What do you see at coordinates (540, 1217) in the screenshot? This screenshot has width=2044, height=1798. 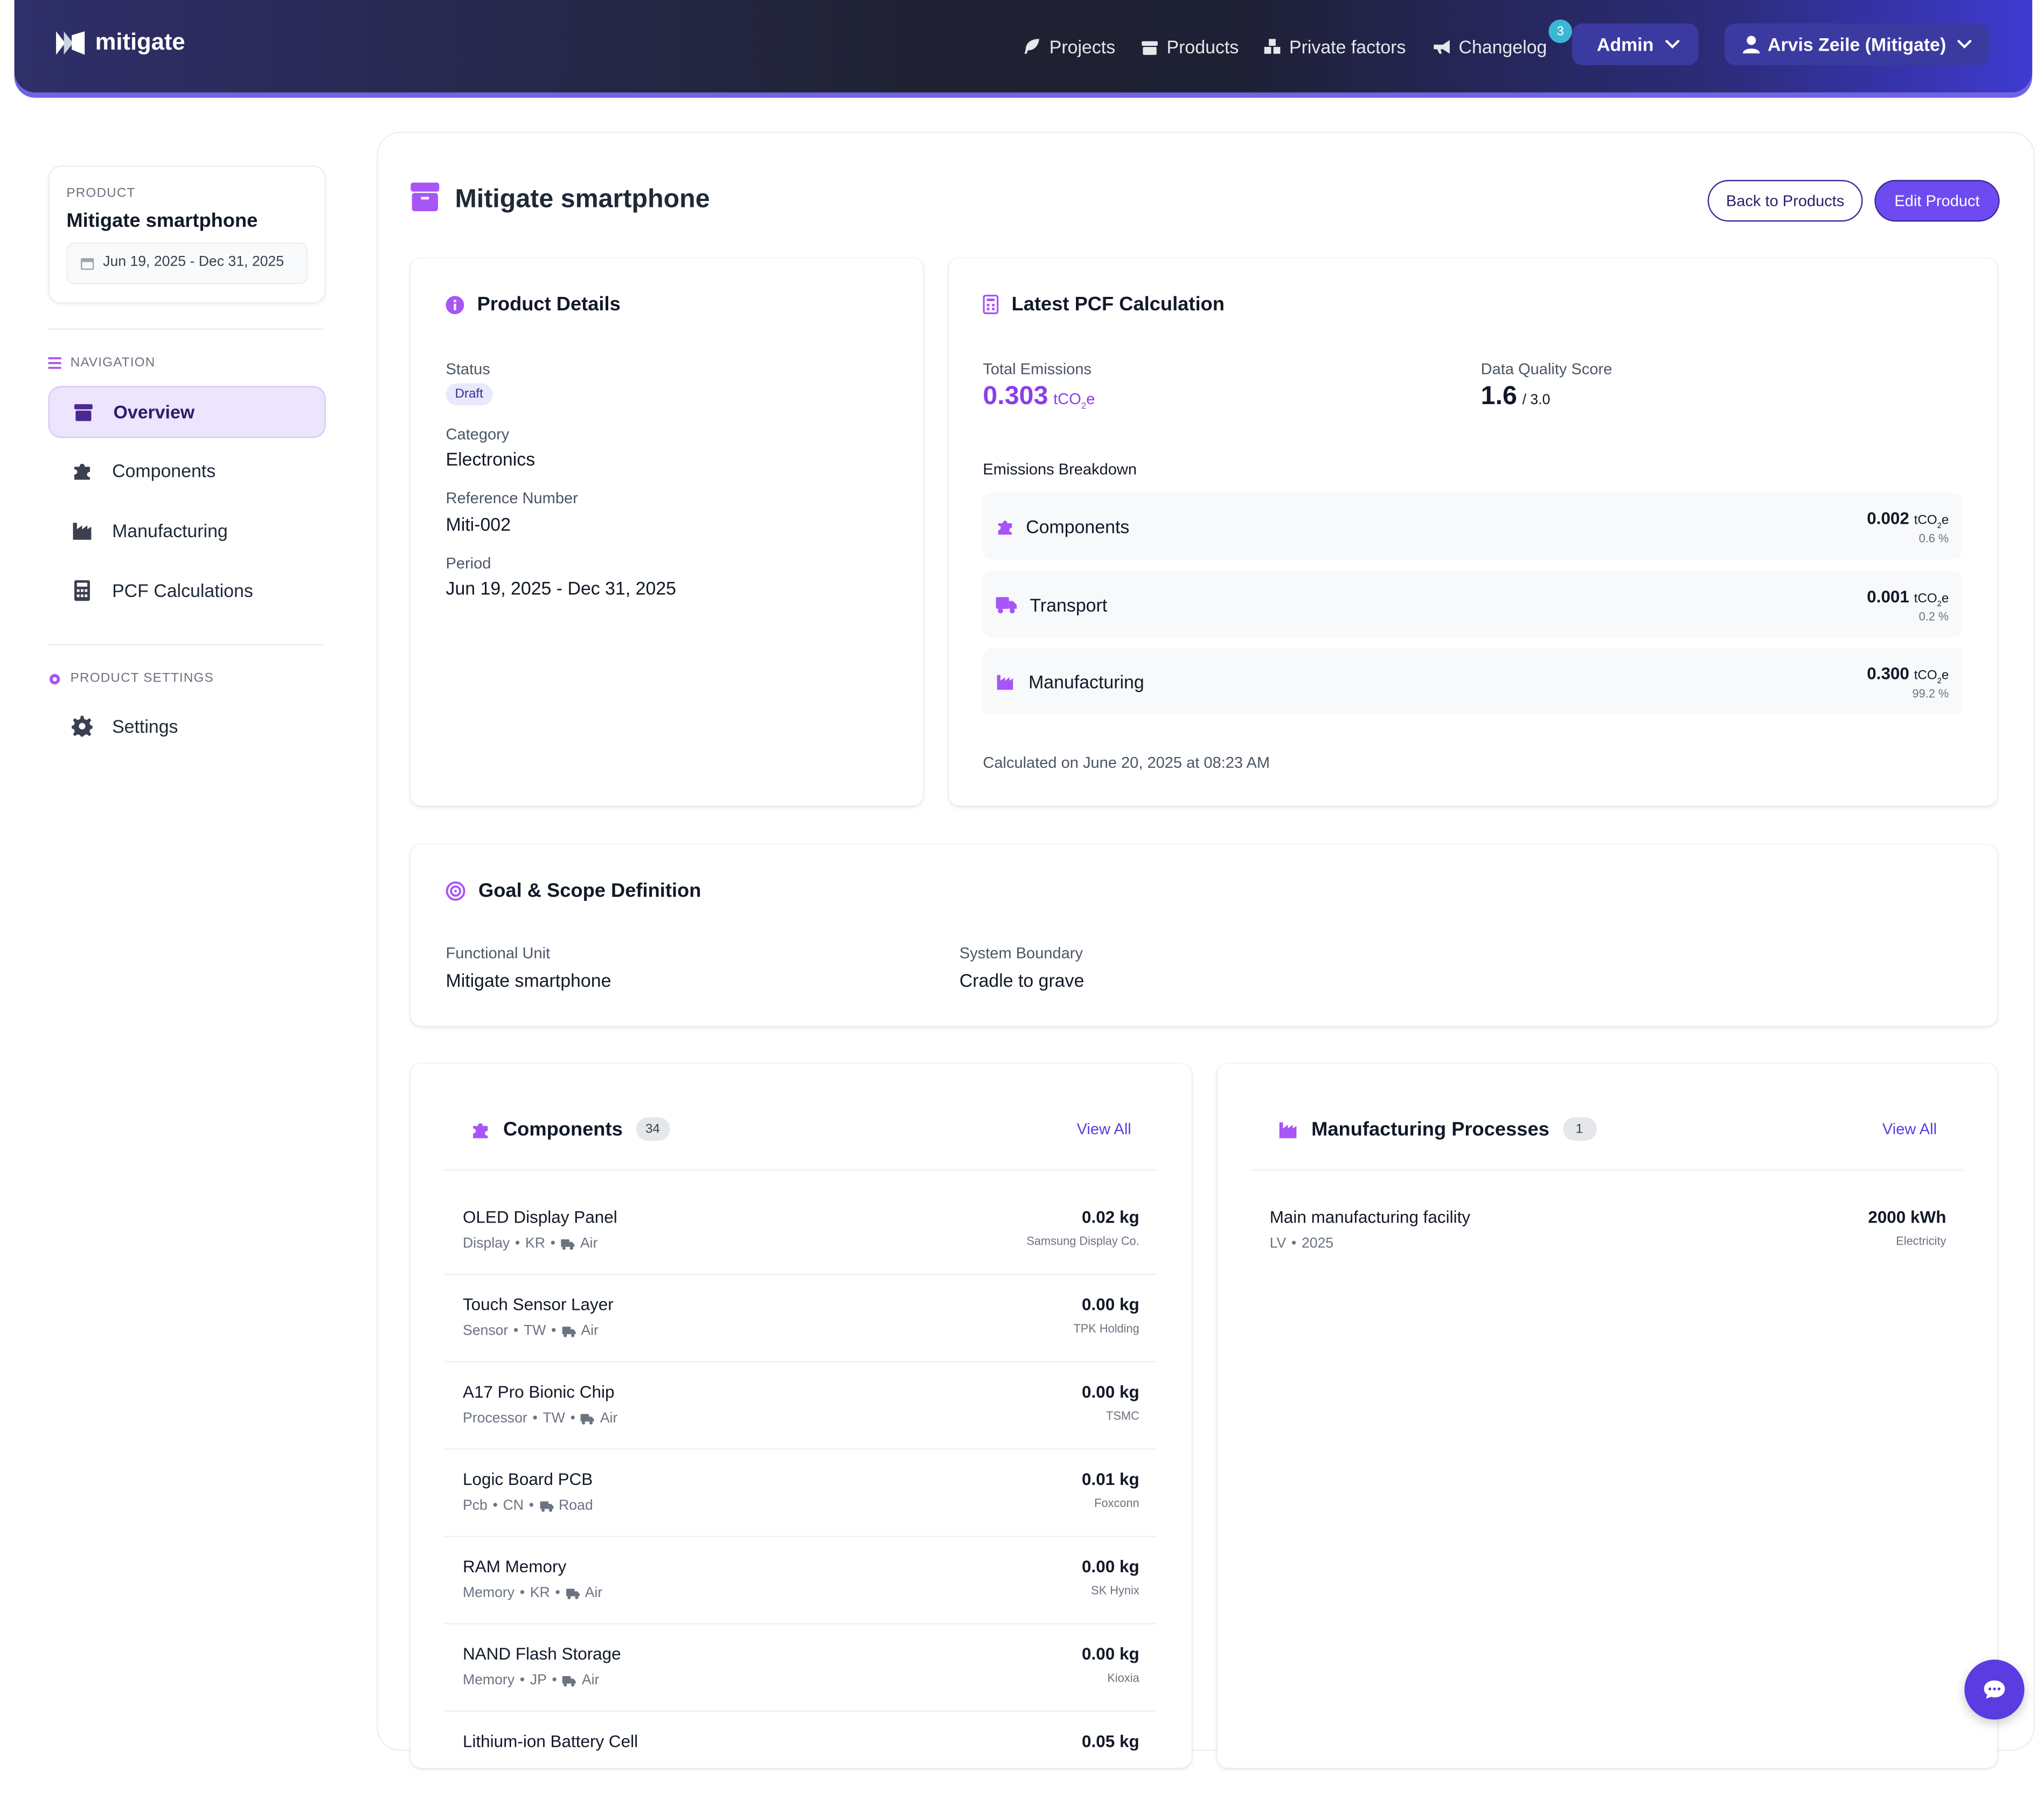 I see `component-name: OLED Display Panel` at bounding box center [540, 1217].